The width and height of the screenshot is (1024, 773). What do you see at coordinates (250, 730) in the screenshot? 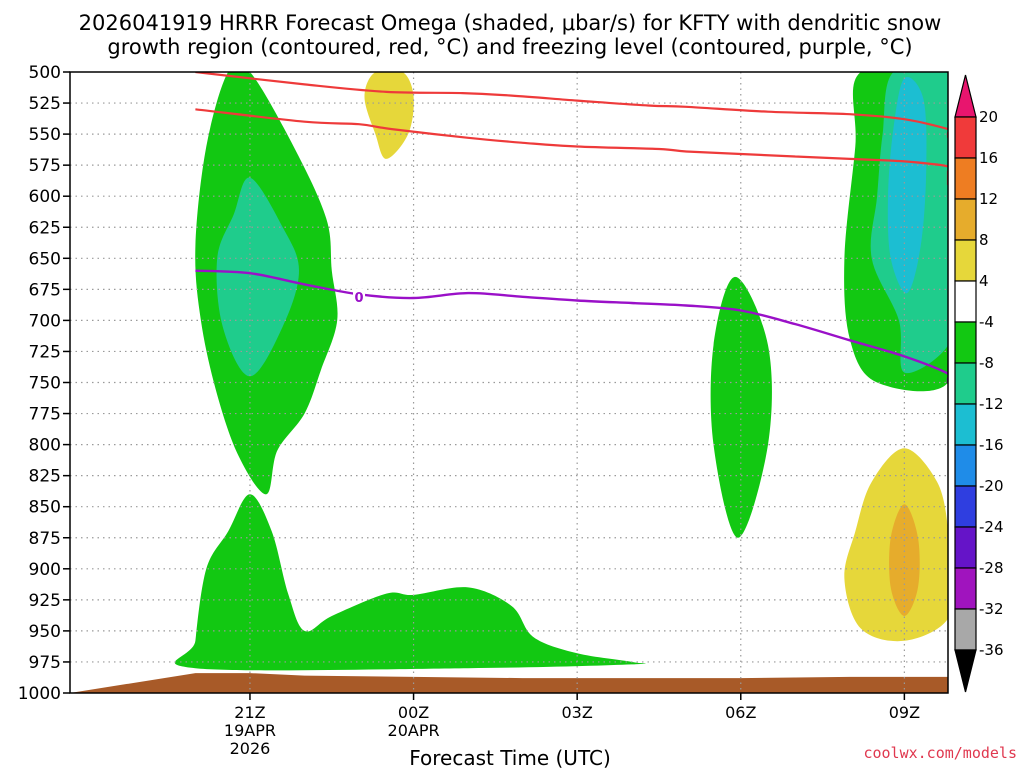
I see `x-tick-sublabel-0-0: 19APR` at bounding box center [250, 730].